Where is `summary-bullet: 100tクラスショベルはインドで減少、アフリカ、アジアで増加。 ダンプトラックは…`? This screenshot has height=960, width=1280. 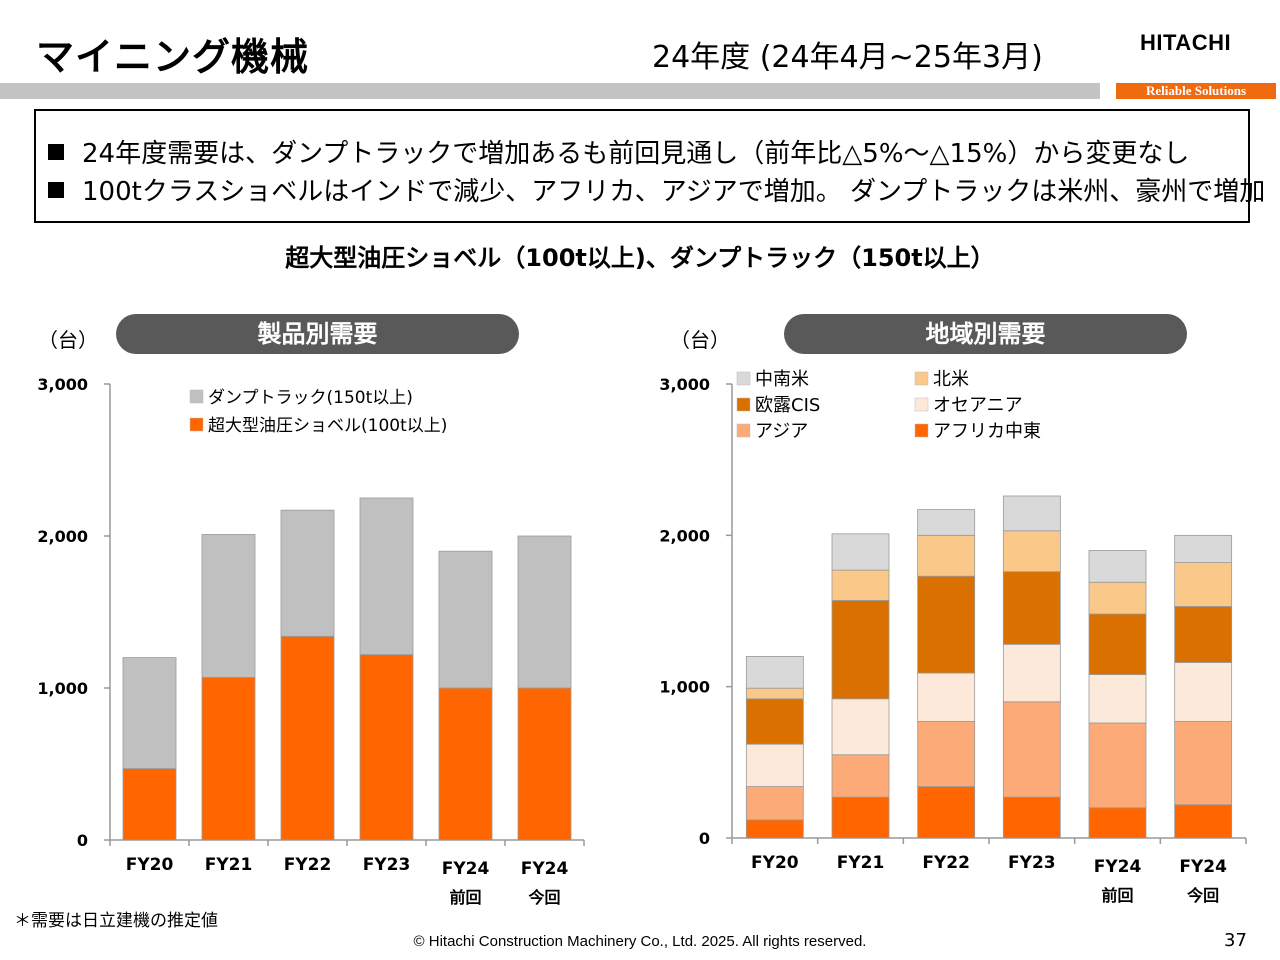 summary-bullet: 100tクラスショベルはインドで減少、アフリカ、アジアで増加。 ダンプトラックは… is located at coordinates (656, 189).